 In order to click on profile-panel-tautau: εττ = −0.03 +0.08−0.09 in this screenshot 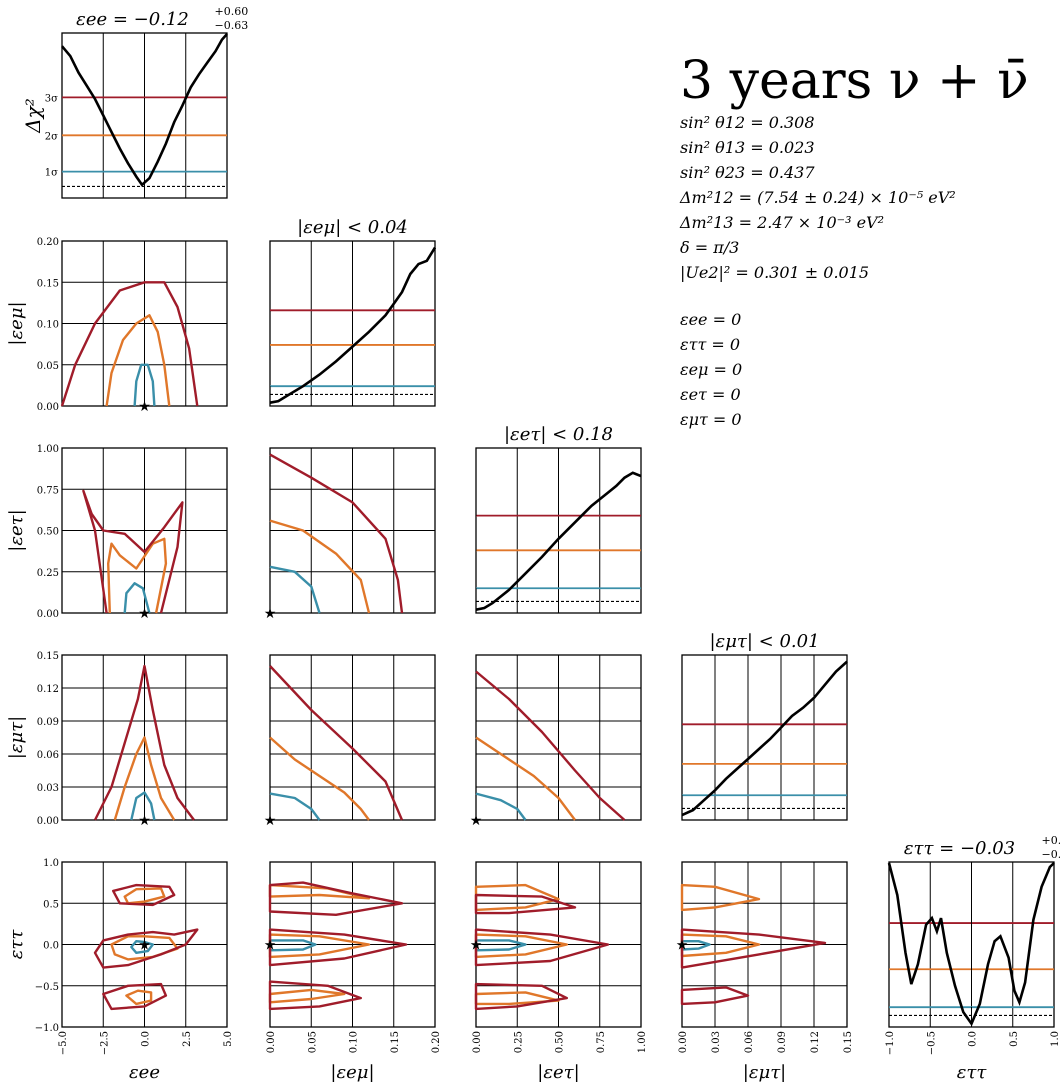, I will do `click(973, 931)`.